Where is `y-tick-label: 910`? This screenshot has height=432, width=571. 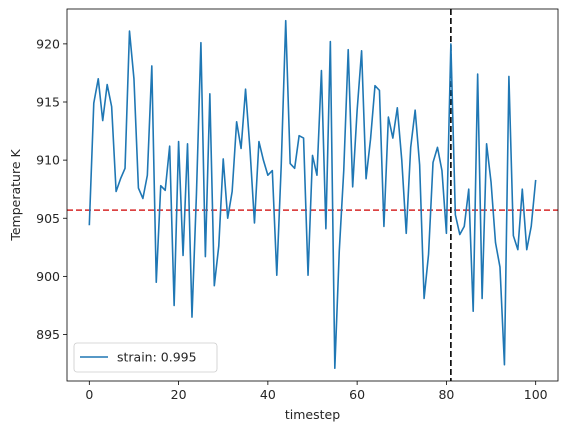
y-tick-label: 910 is located at coordinates (48, 160).